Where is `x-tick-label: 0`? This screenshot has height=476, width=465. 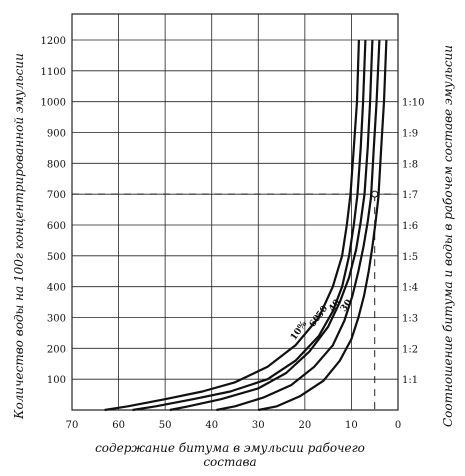 x-tick-label: 0 is located at coordinates (398, 425).